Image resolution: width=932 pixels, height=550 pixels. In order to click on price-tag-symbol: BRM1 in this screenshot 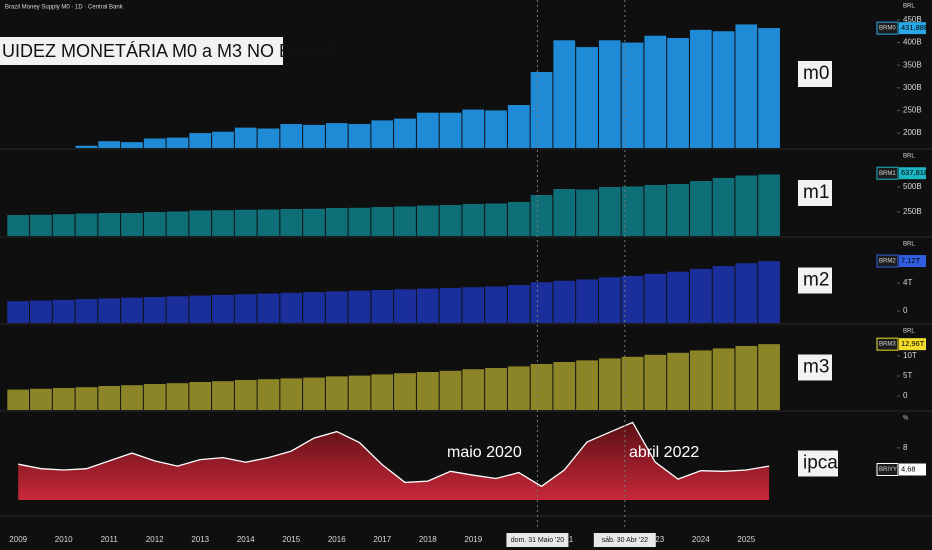, I will do `click(887, 174)`.